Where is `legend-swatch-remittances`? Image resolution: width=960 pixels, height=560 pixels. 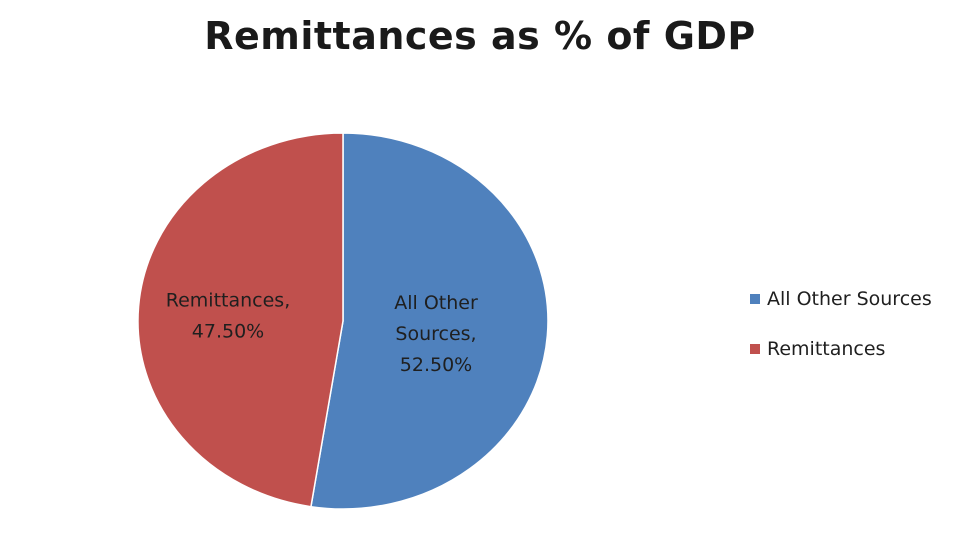
legend-swatch-remittances is located at coordinates (755, 349).